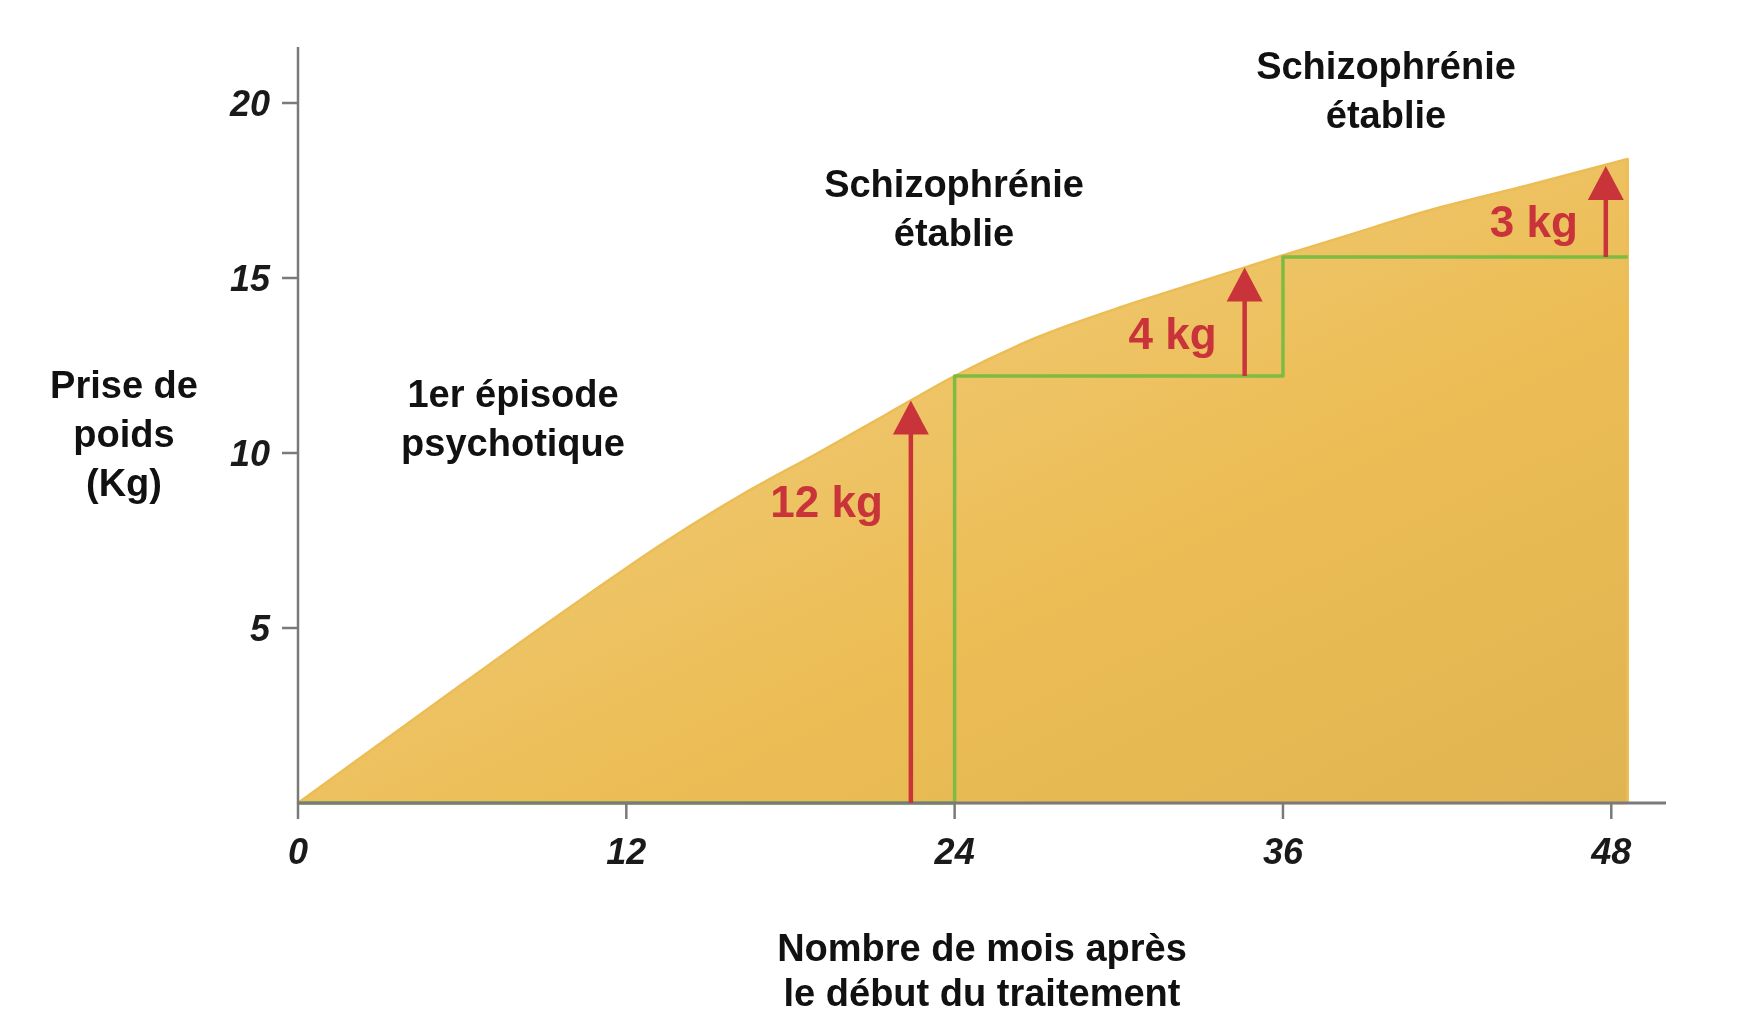  What do you see at coordinates (826, 500) in the screenshot?
I see `annotation: 12 kg` at bounding box center [826, 500].